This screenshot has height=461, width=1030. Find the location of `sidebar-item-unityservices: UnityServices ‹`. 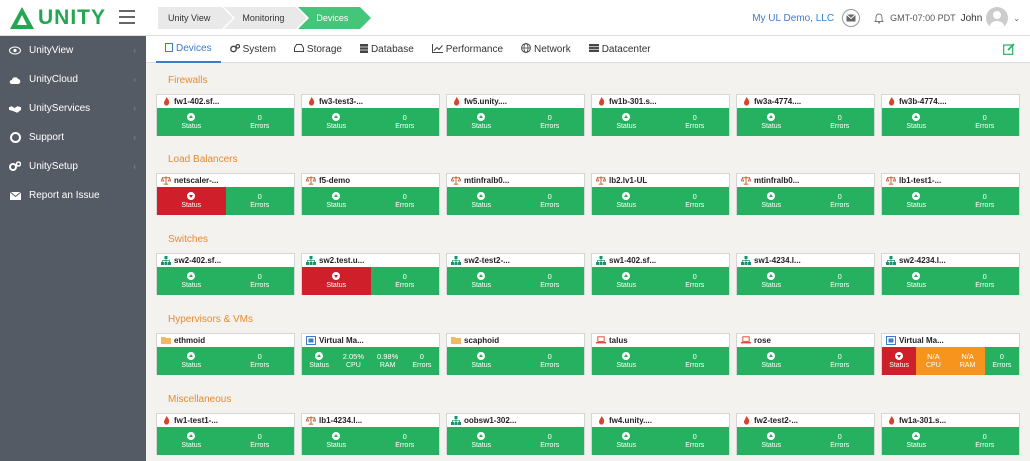

sidebar-item-unityservices: UnityServices ‹ is located at coordinates (73, 108).